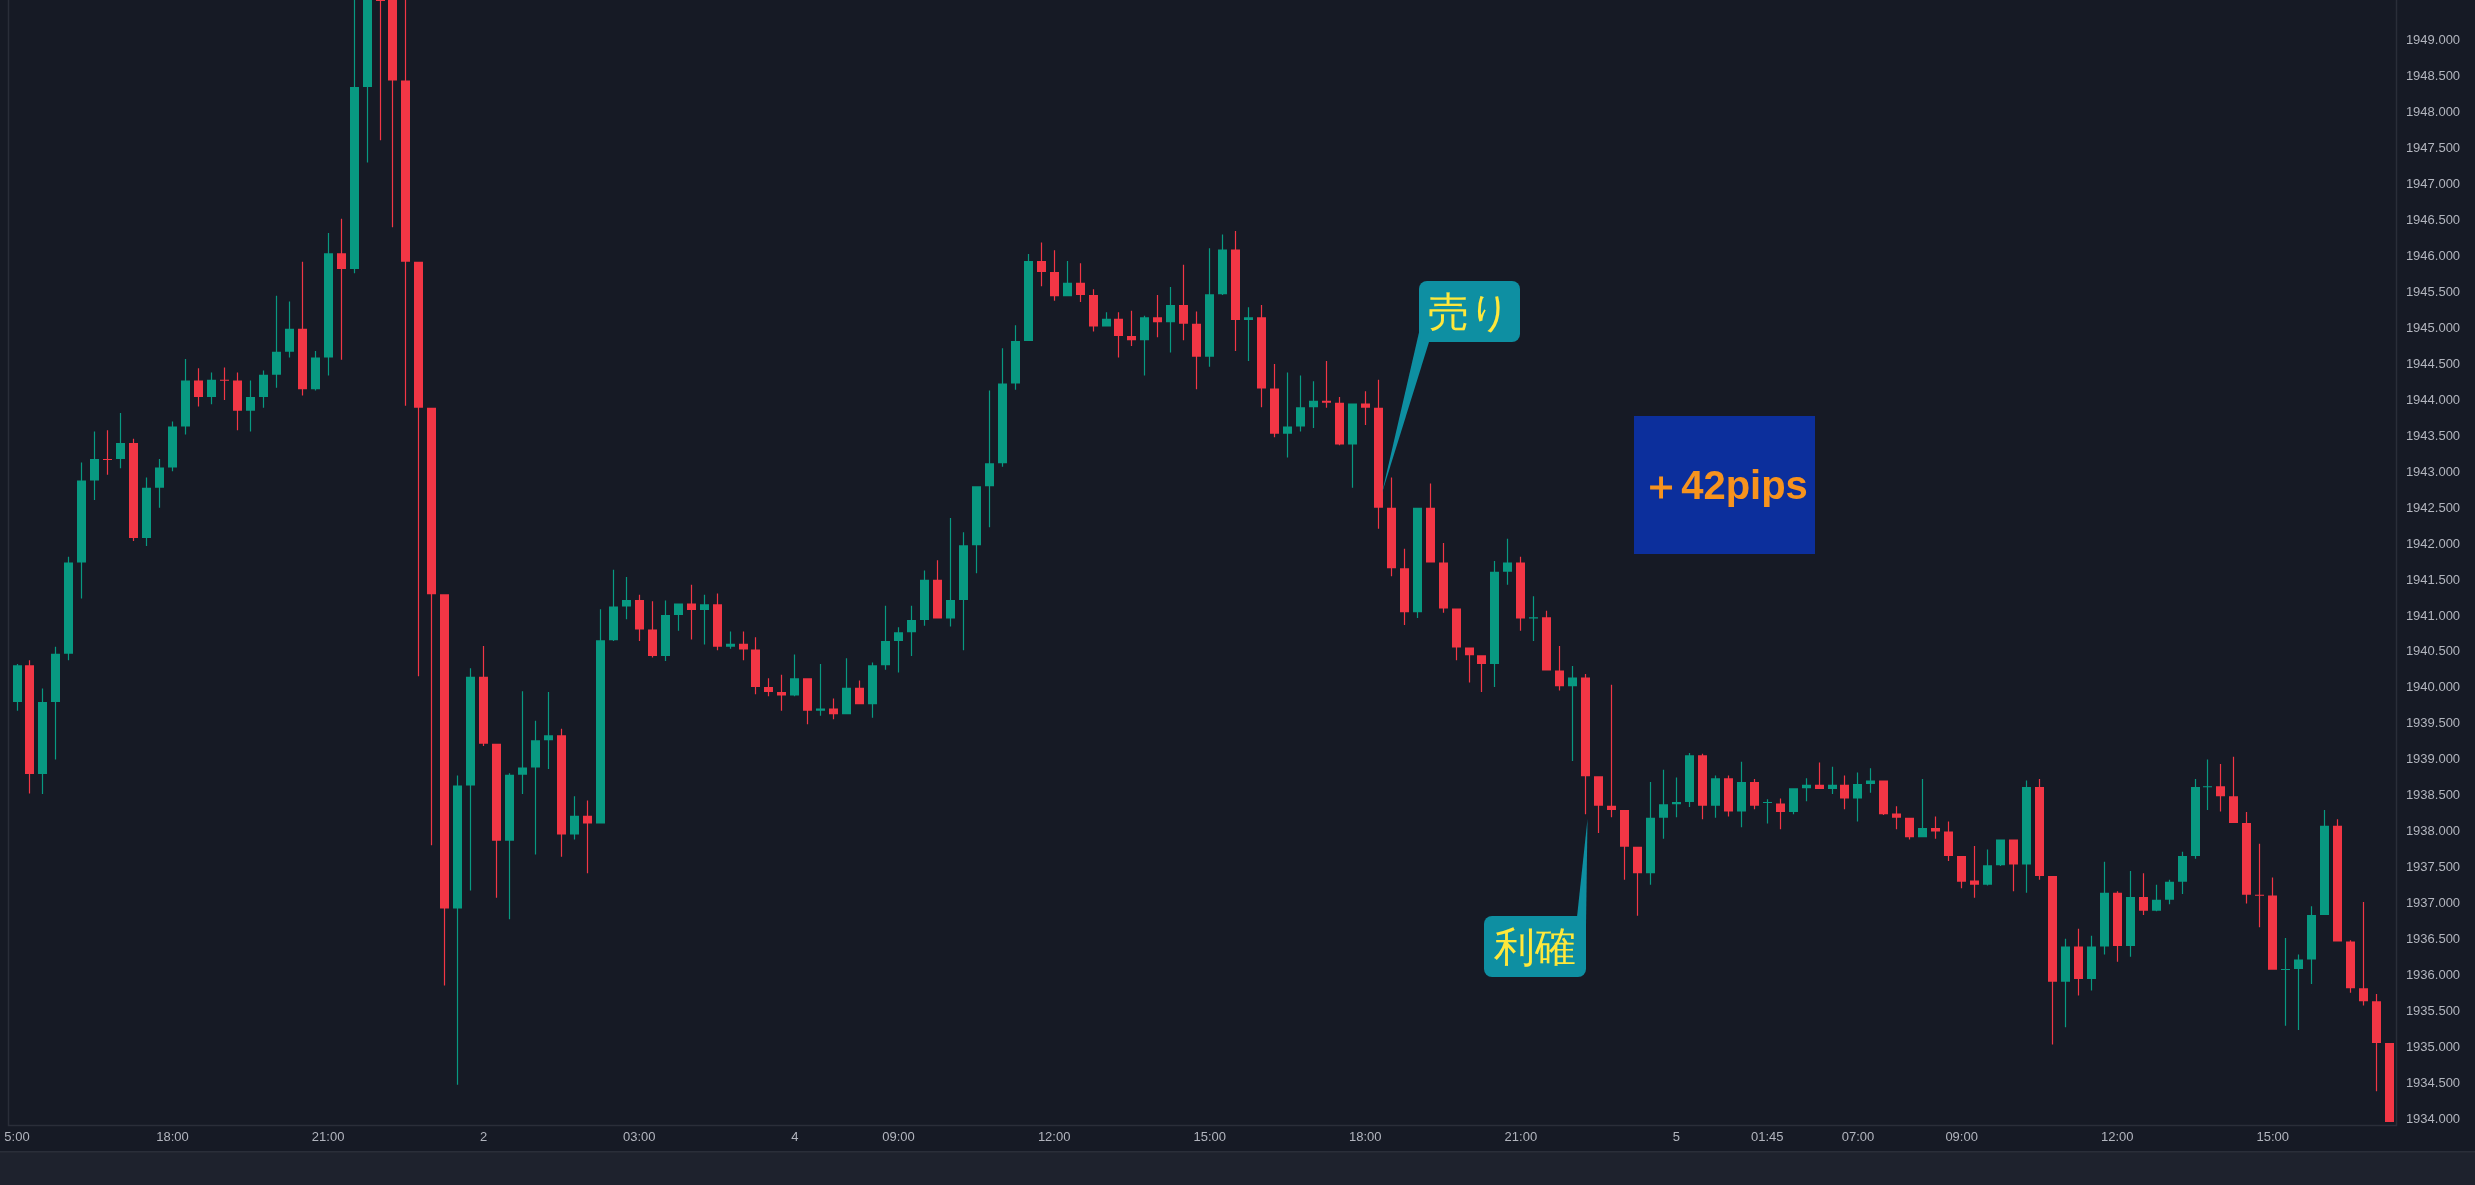  Describe the element at coordinates (2433, 651) in the screenshot. I see `y-tick-label: 1940.500` at that location.